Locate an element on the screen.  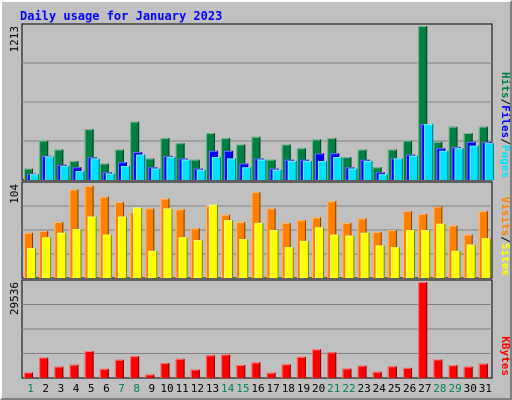
x-tick-label: 9 is located at coordinates (152, 388).